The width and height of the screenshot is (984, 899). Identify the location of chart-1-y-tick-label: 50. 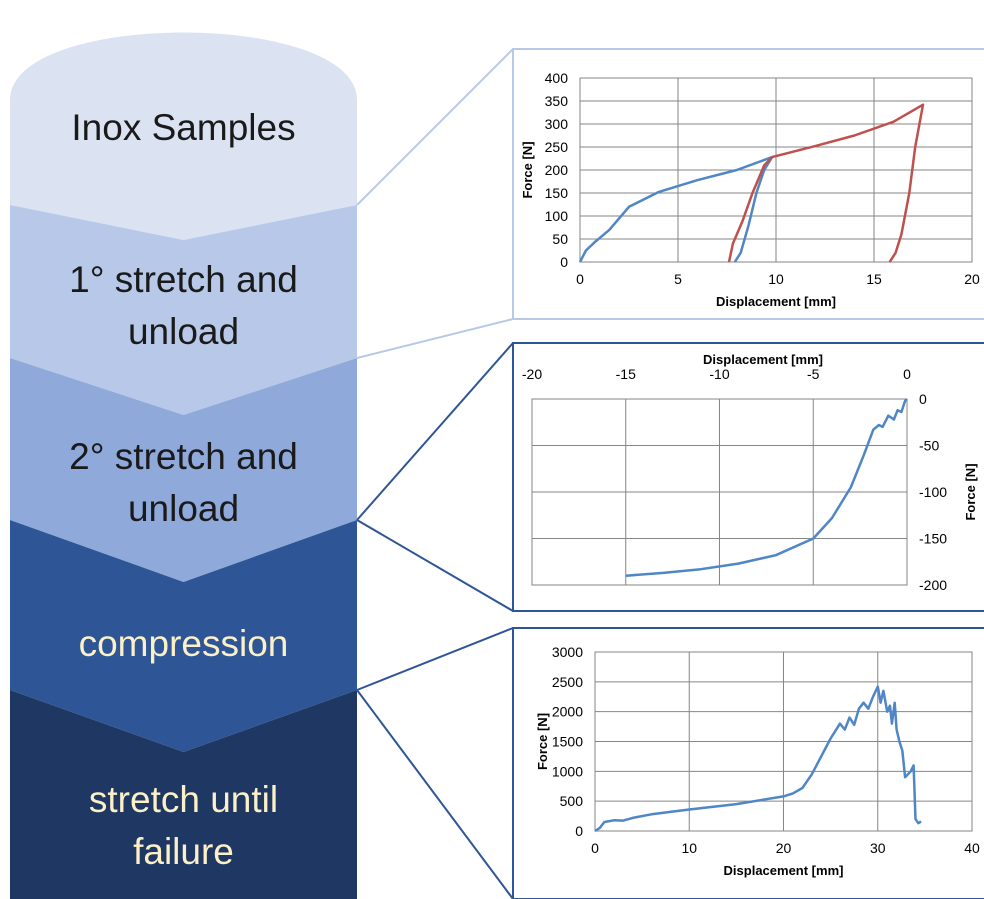
(560, 239).